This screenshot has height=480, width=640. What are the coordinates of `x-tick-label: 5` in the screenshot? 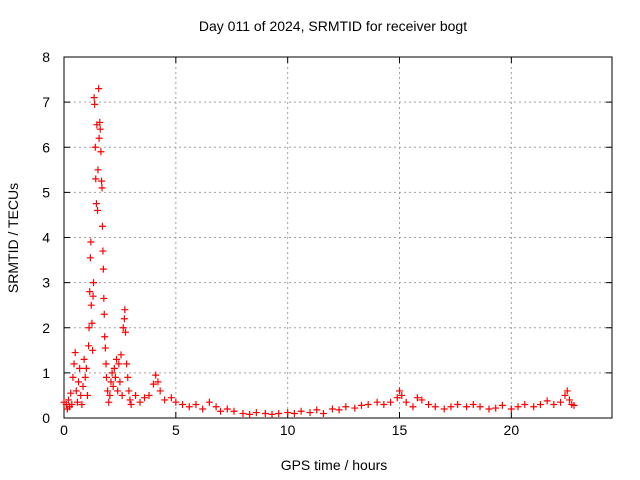 It's located at (176, 430).